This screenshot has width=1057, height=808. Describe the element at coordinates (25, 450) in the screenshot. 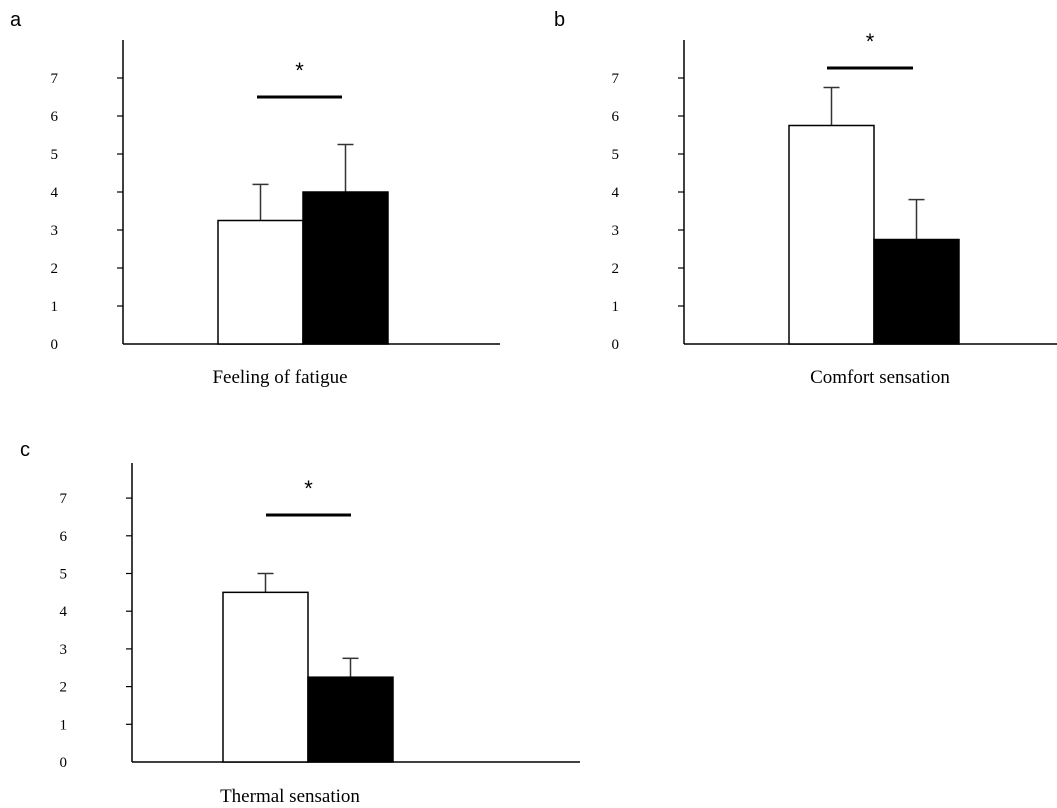

I see `panel-letter: c` at that location.